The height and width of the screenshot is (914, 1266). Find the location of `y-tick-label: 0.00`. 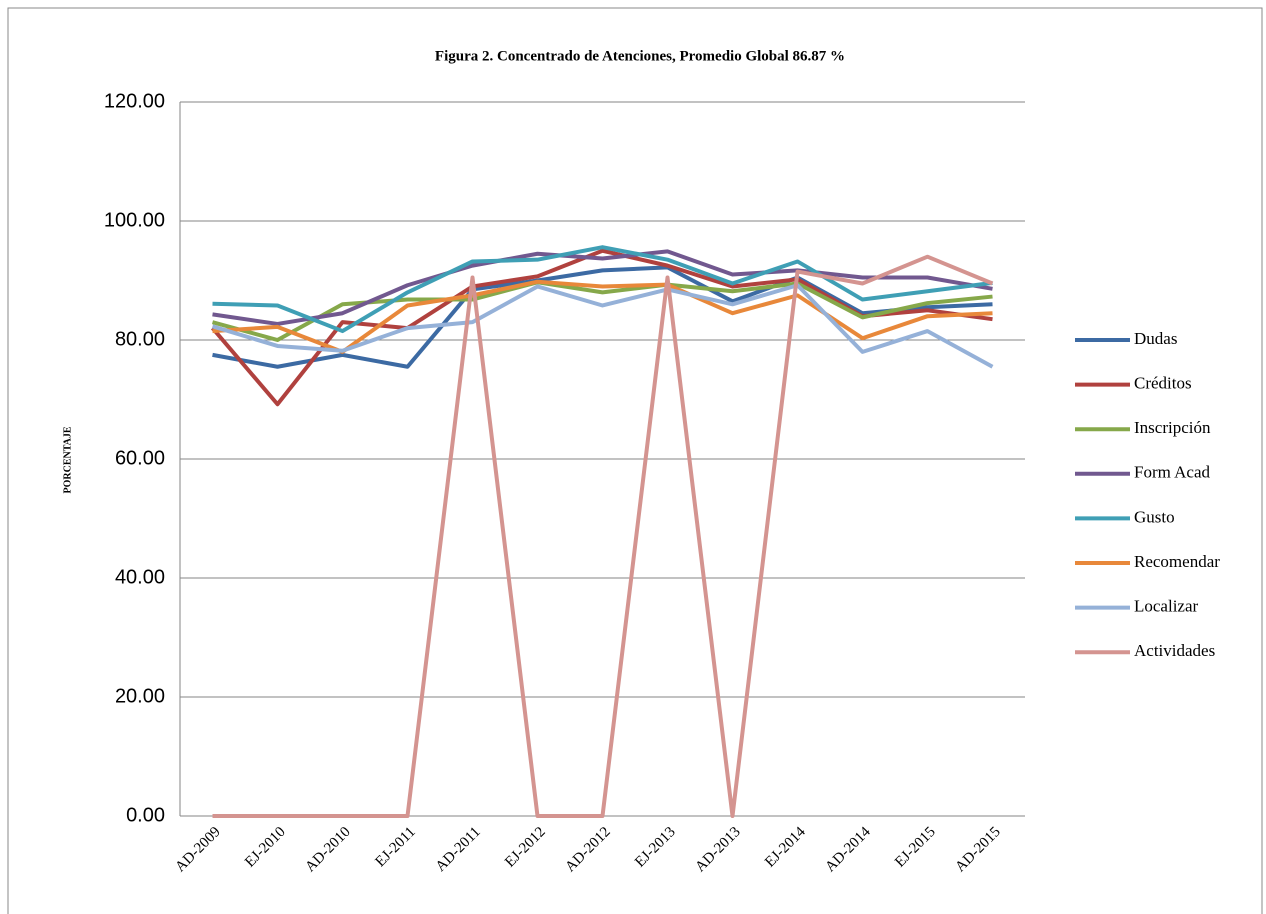

y-tick-label: 0.00 is located at coordinates (145, 815).